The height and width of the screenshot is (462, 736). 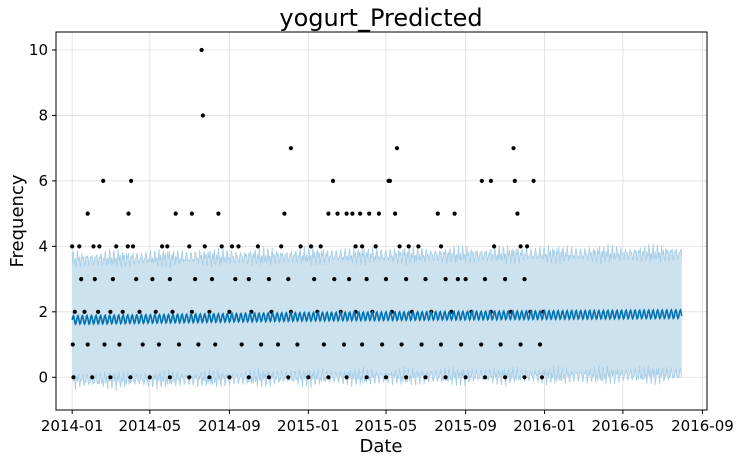 I want to click on y-axis: 0 2 4 6 8 10, so click(x=42, y=213).